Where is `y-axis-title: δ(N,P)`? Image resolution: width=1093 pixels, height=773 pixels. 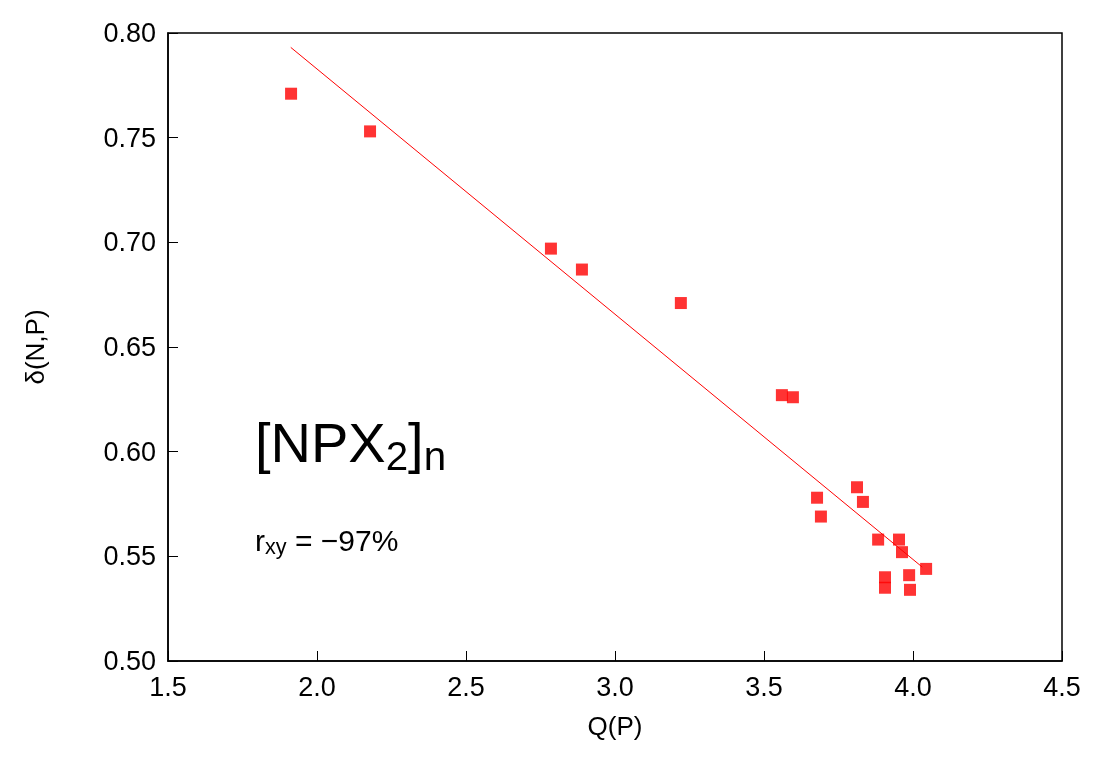 y-axis-title: δ(N,P) is located at coordinates (35, 347).